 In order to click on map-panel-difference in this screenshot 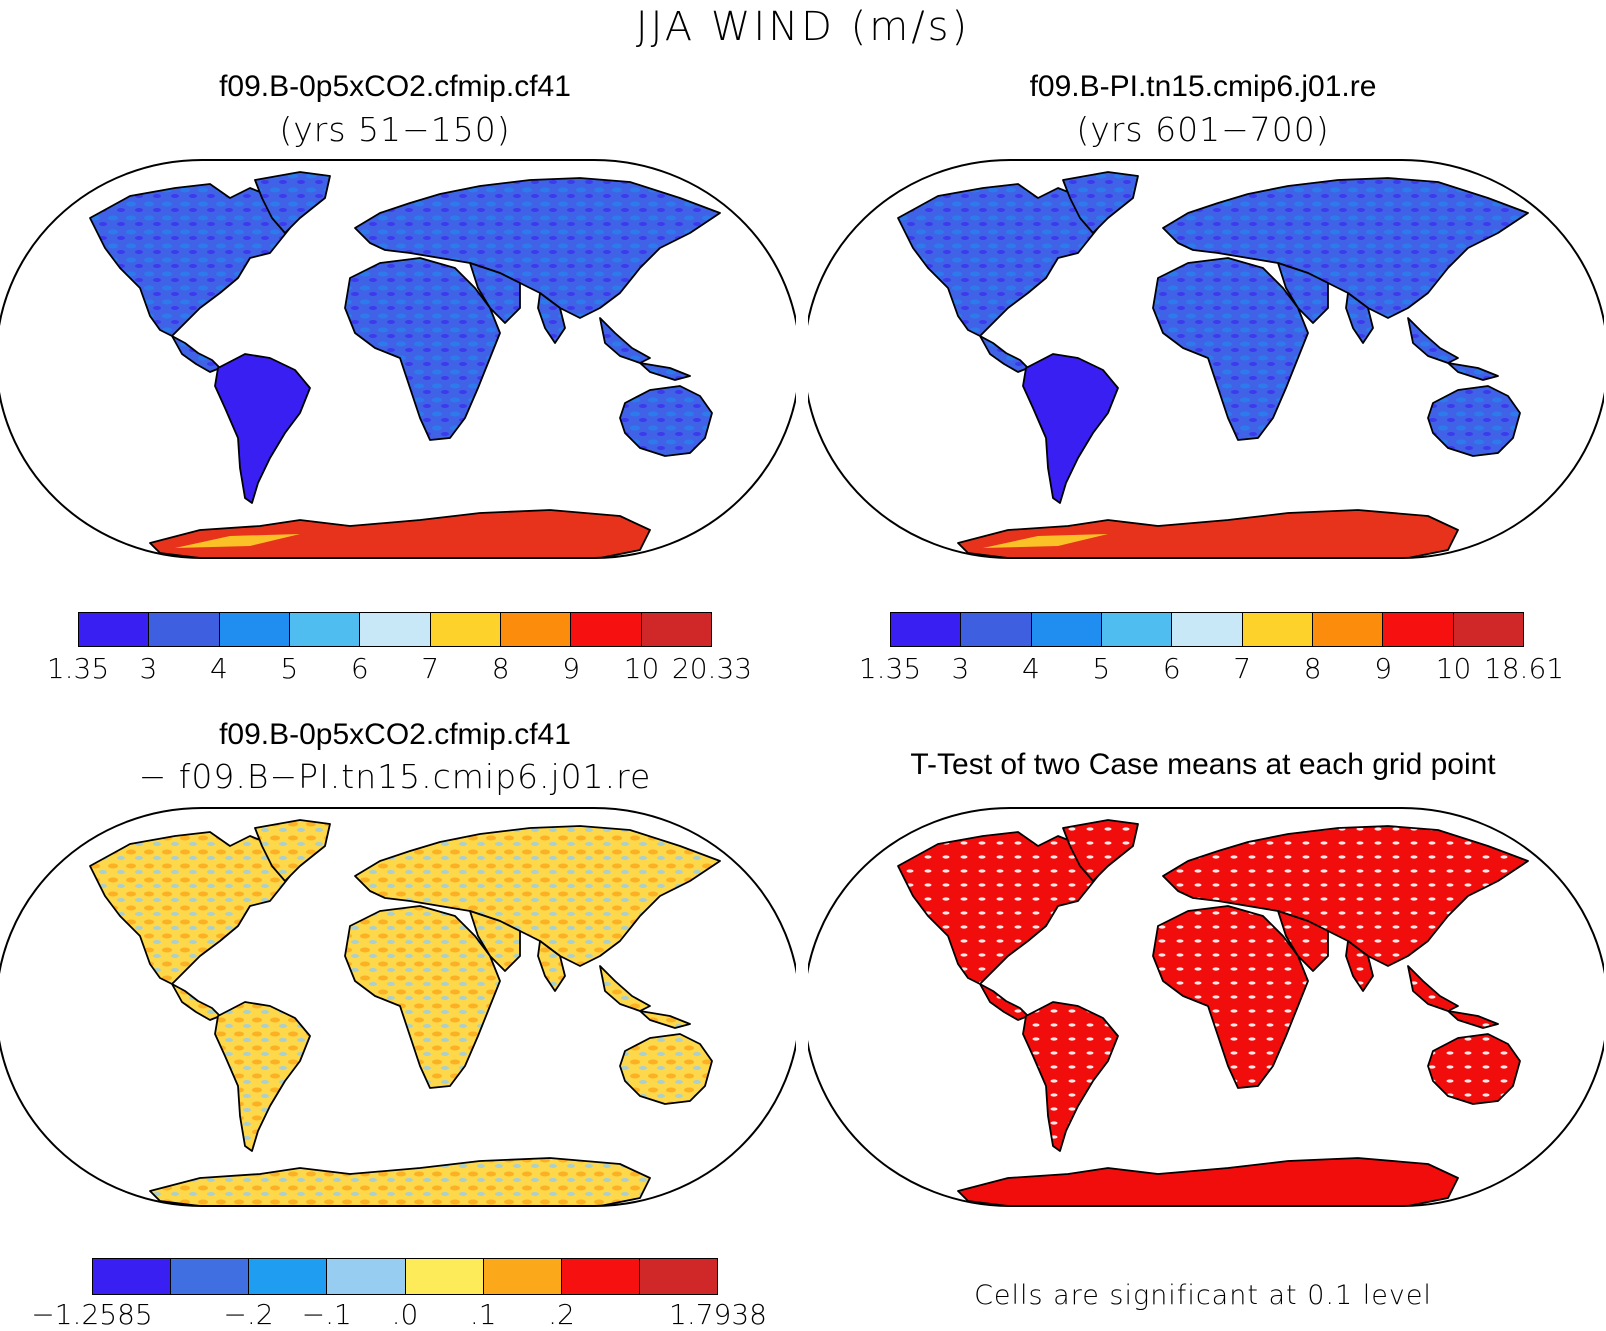, I will do `click(398, 1007)`.